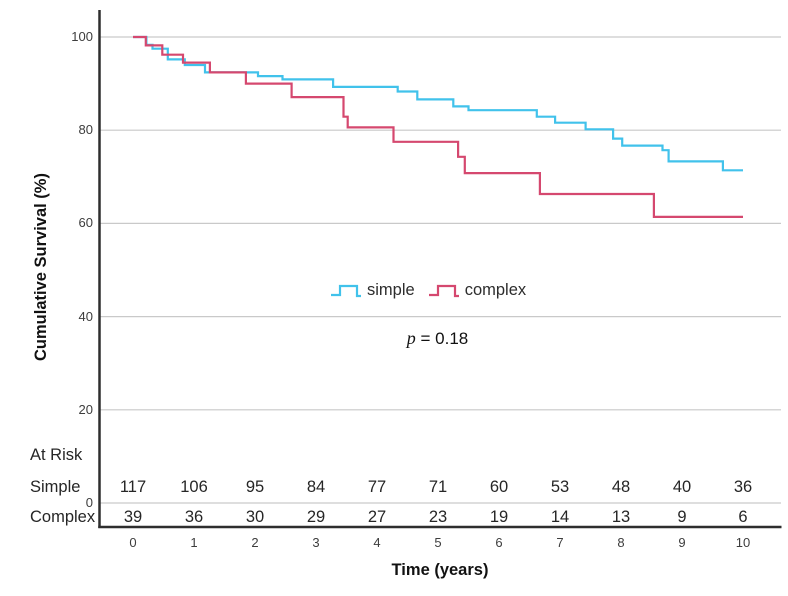 The height and width of the screenshot is (596, 788). I want to click on y-tick-label: 80, so click(85, 130).